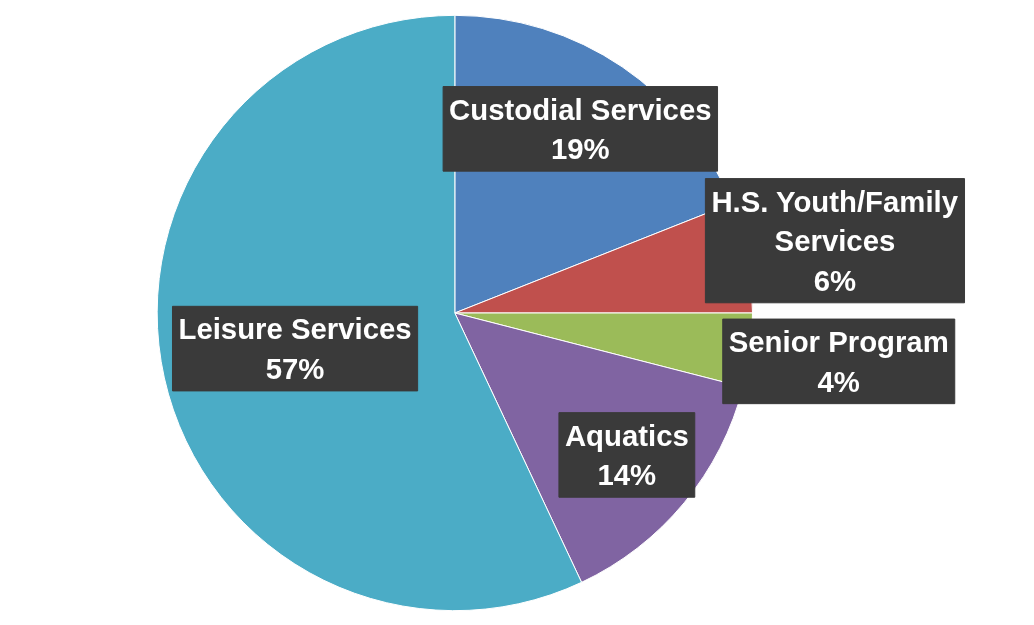 Image resolution: width=1034 pixels, height=625 pixels. Describe the element at coordinates (835, 221) in the screenshot. I see `slice-label: H.S. Youth/Family Services` at that location.